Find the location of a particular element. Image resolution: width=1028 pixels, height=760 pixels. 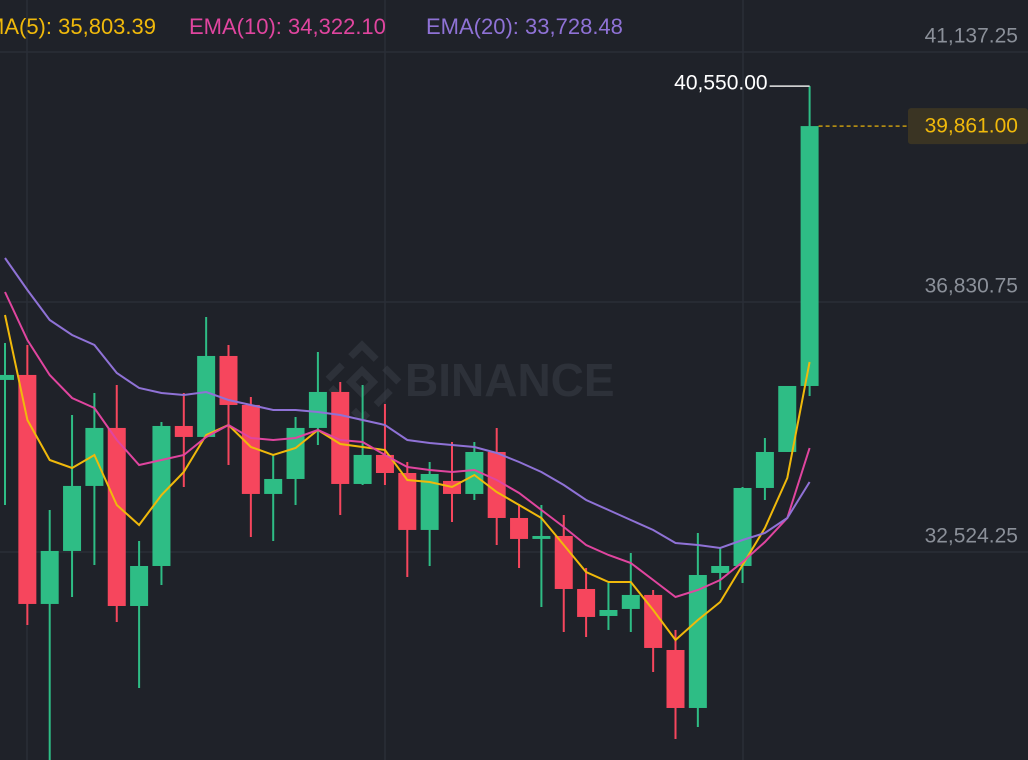

legend-value: 34,322.10 is located at coordinates (337, 26).